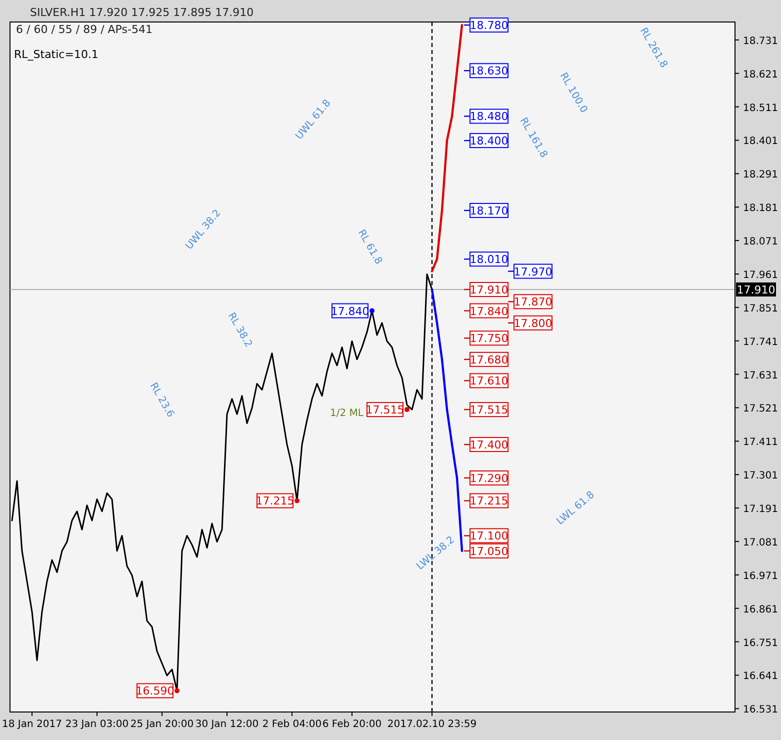 The image size is (781, 740). I want to click on y-tick-label: 18.731, so click(760, 41).